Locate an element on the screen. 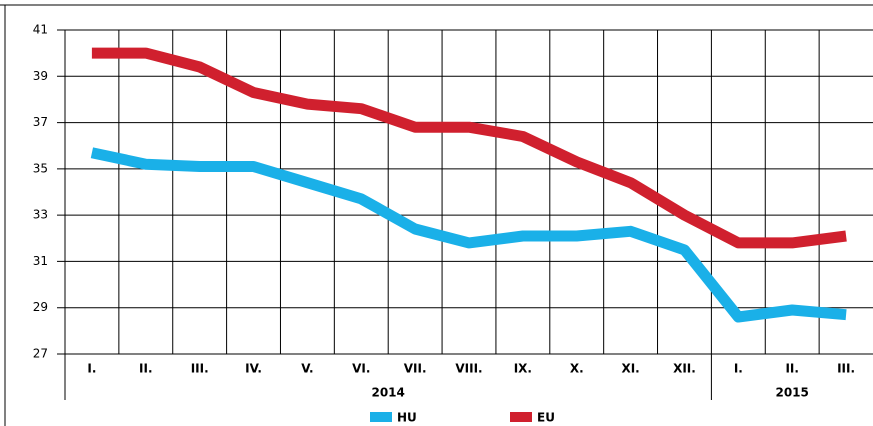  x-tick-label: IV. is located at coordinates (253, 369).